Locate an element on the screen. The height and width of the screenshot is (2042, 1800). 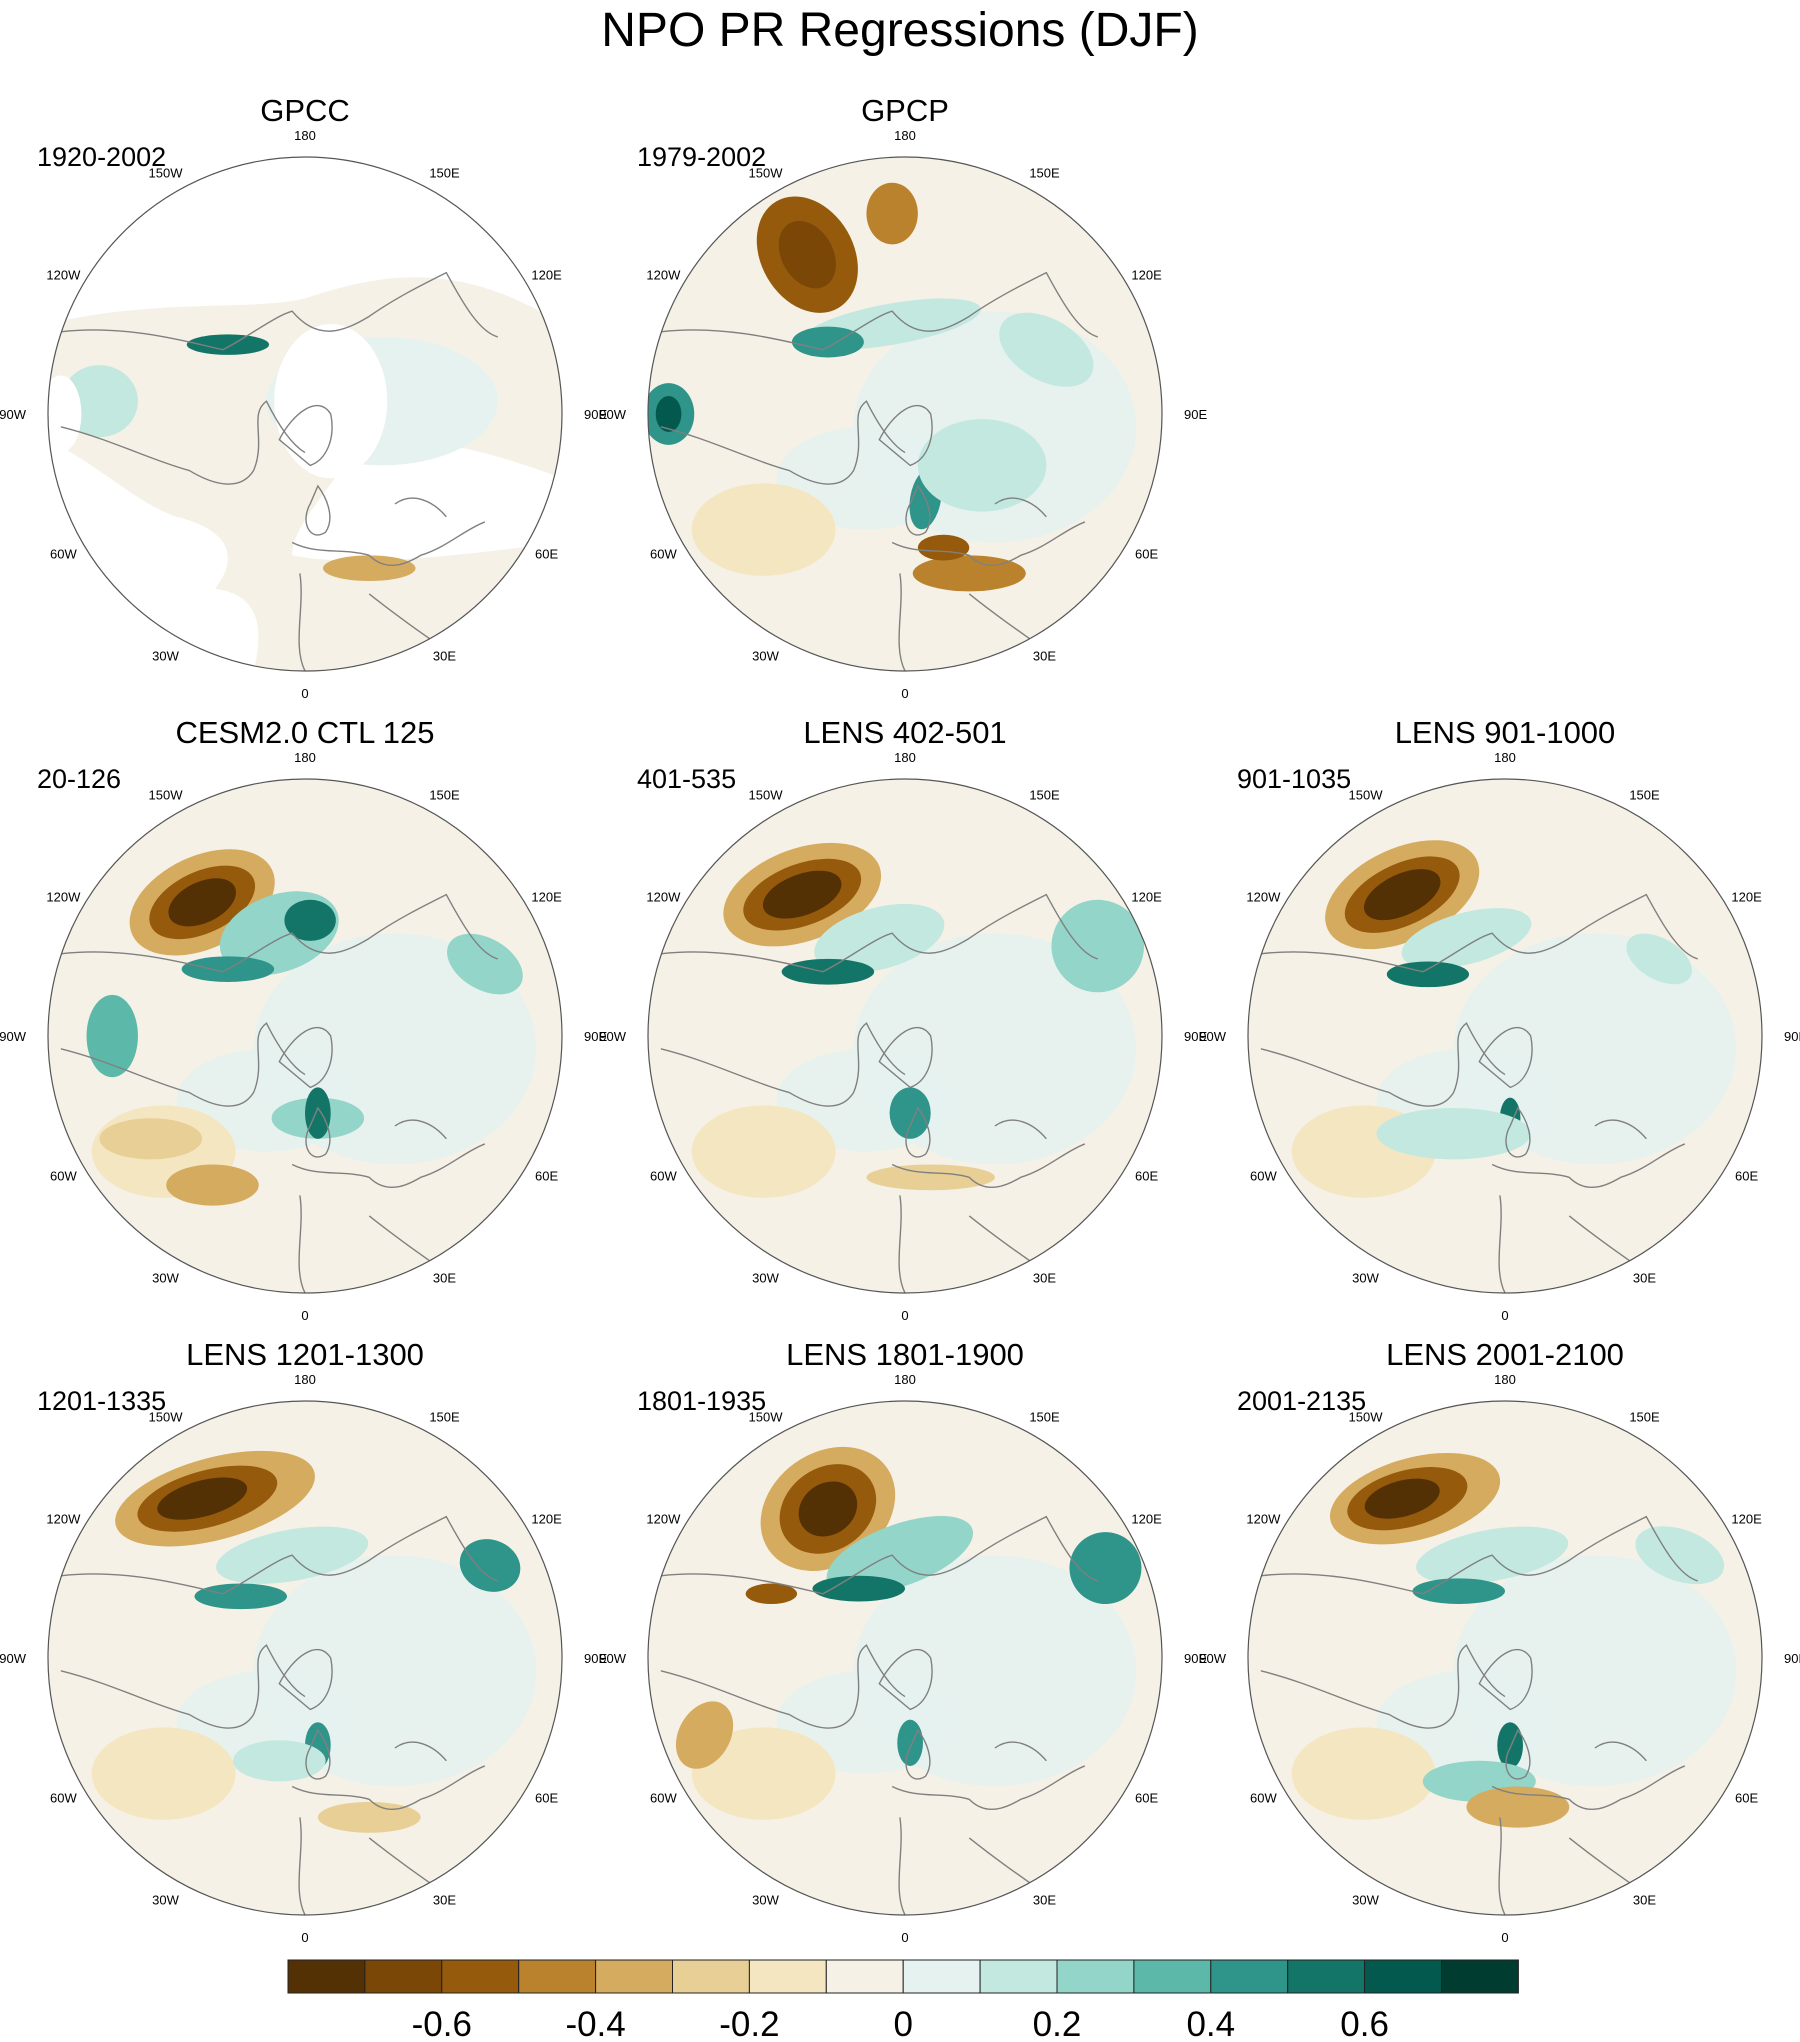
panel-title: LENS 1801-1900 is located at coordinates (905, 1354).